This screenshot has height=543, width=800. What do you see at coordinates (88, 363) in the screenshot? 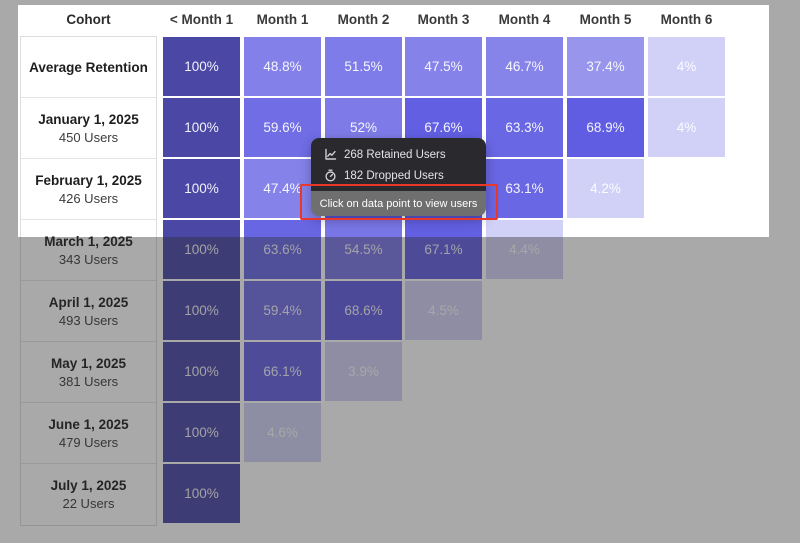
I see `cohort-name: May 1, 2025` at bounding box center [88, 363].